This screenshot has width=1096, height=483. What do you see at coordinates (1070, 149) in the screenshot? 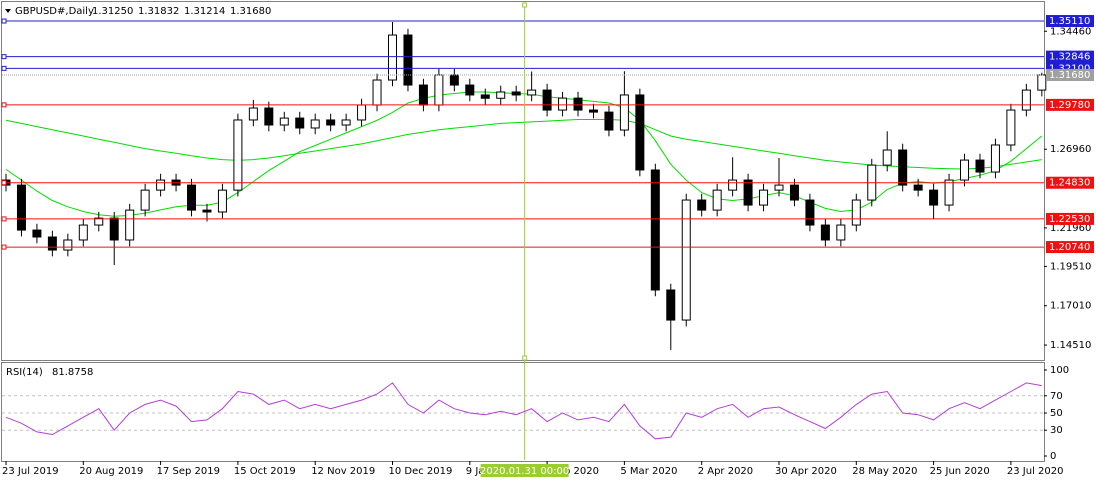
I see `y-tick-label: 1.26960` at bounding box center [1070, 149].